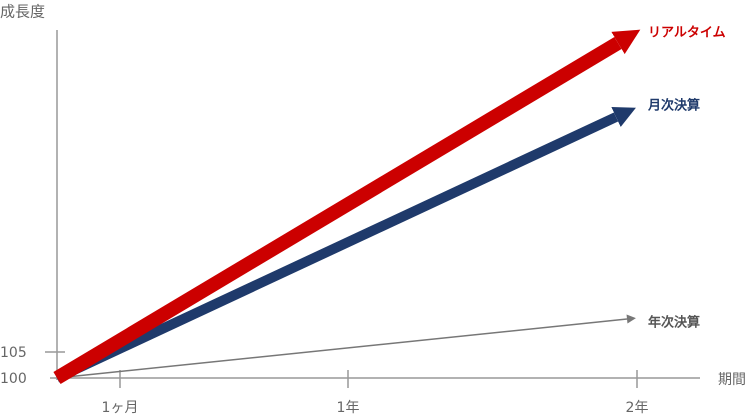 Image resolution: width=754 pixels, height=418 pixels. What do you see at coordinates (732, 380) in the screenshot?
I see `x-axis-title: 期間` at bounding box center [732, 380].